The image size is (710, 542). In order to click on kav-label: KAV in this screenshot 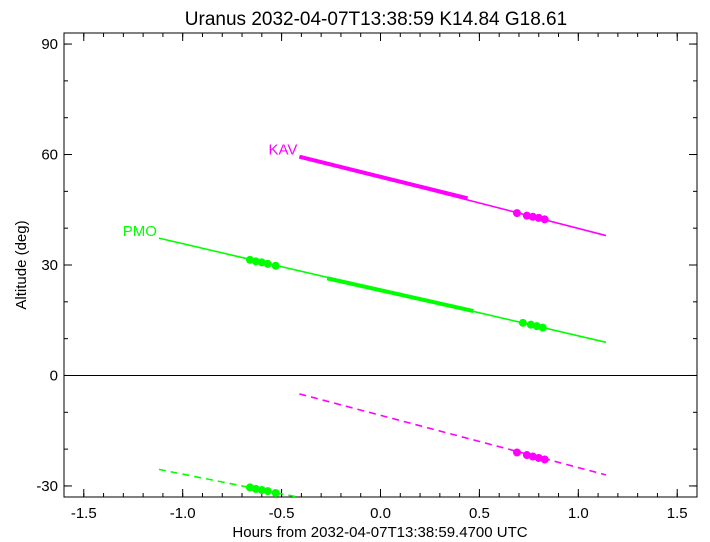, I will do `click(283, 150)`.